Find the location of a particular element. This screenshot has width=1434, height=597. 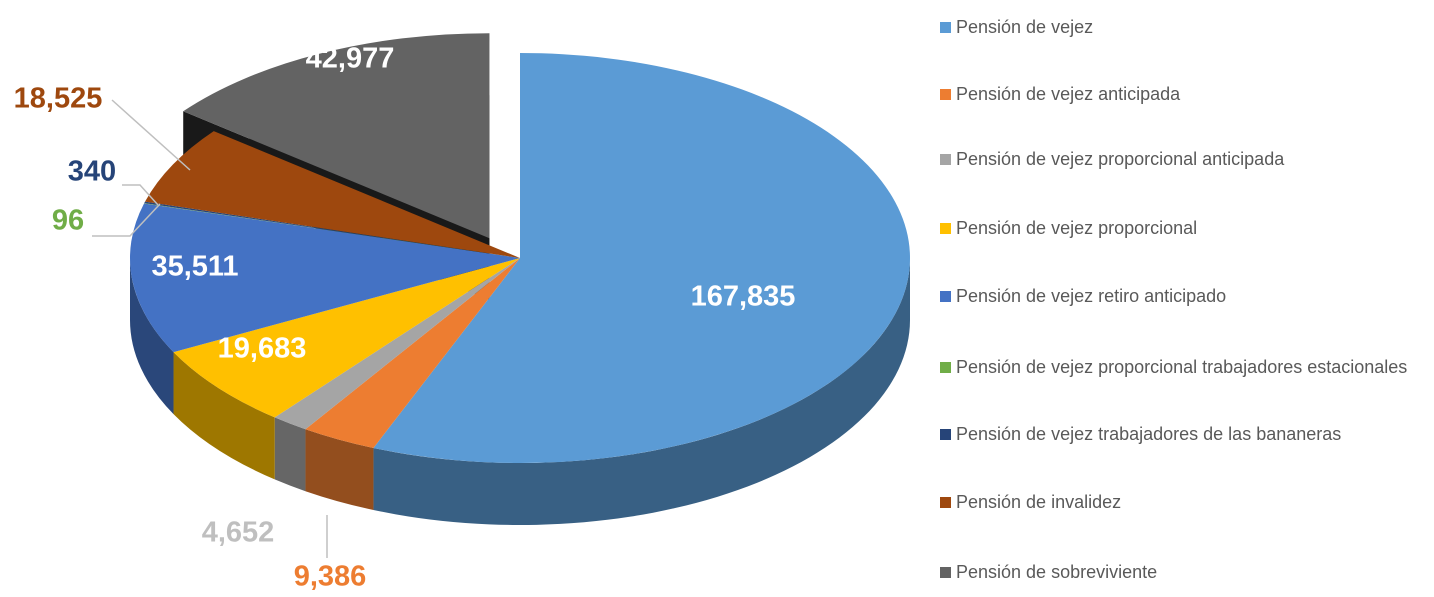

data-label: 35,511 is located at coordinates (194, 267).